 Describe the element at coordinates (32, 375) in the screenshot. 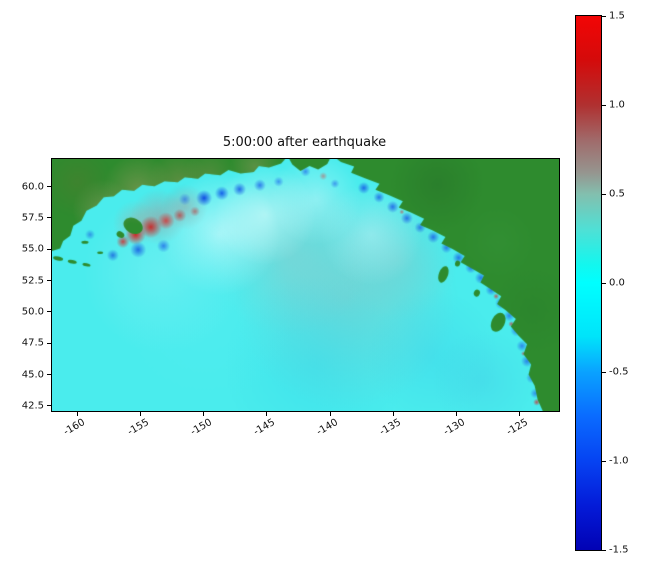

I see `y-tick-label: 45.0` at that location.